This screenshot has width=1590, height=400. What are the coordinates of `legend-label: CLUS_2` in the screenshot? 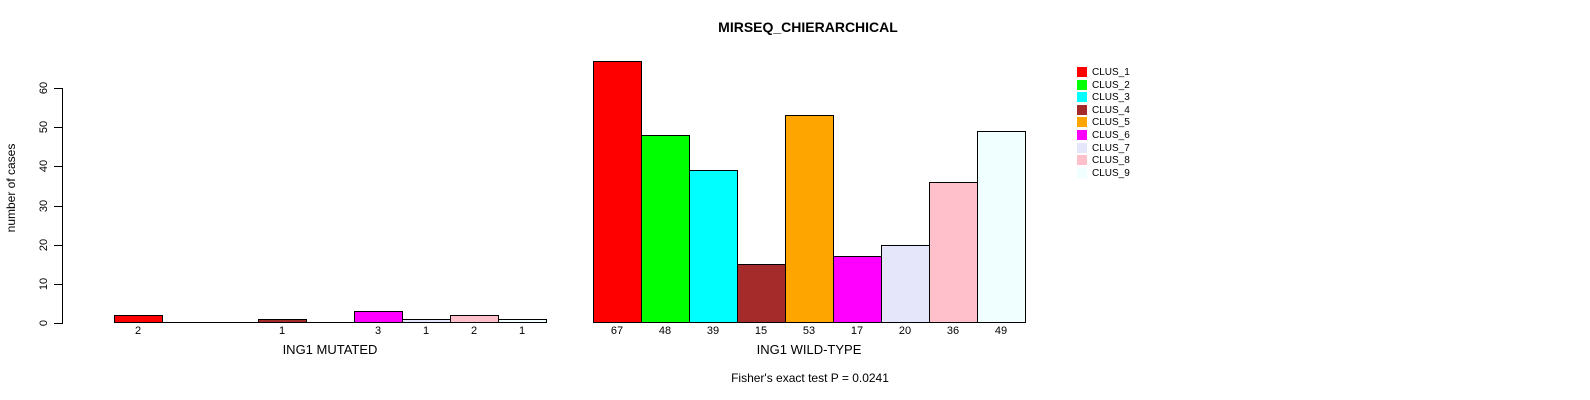 It's located at (1111, 85).